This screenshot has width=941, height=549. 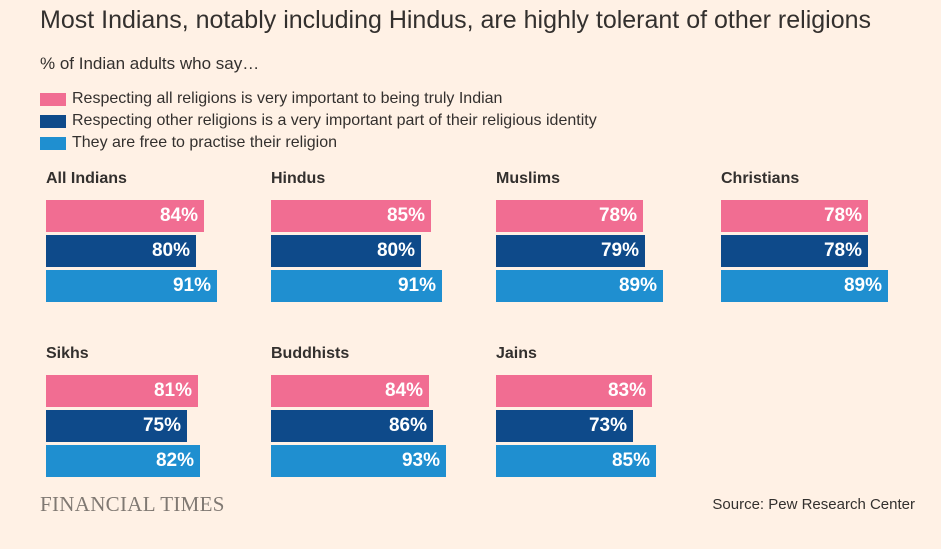 I want to click on panel-hindus: Hindus 85% 80% 91%, so click(x=370, y=237).